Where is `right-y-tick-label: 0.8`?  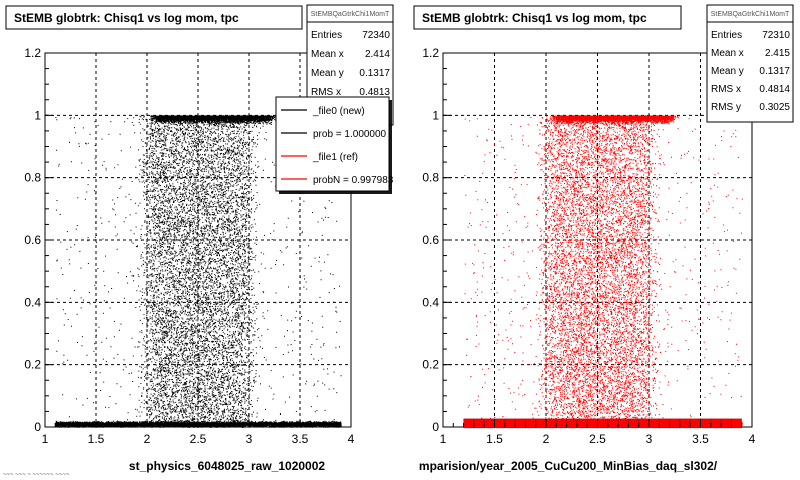
right-y-tick-label: 0.8 is located at coordinates (430, 178).